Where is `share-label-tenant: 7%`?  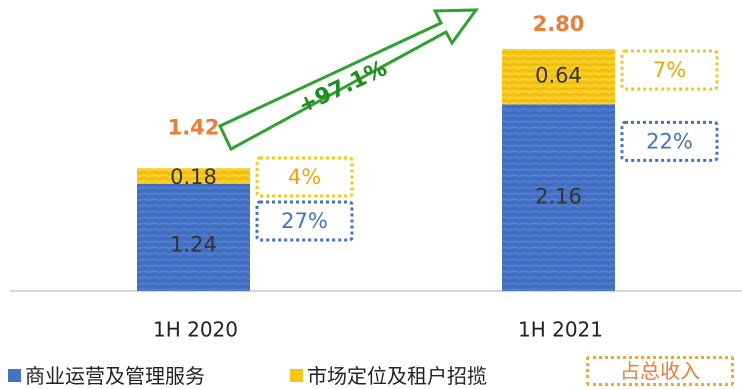 share-label-tenant: 7% is located at coordinates (669, 70).